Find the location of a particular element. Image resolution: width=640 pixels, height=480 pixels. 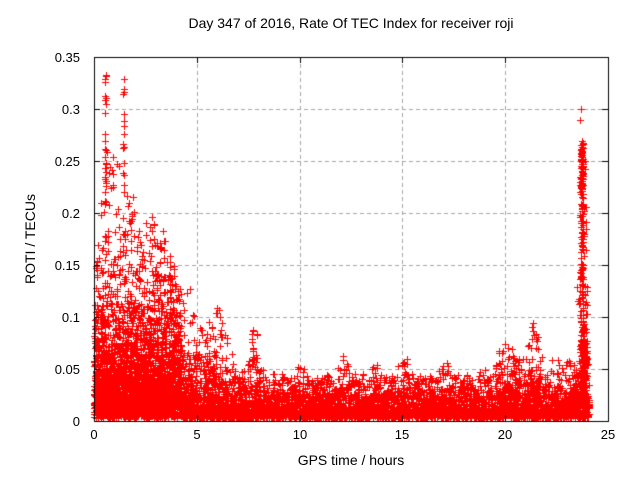

x-tick-label: 25 is located at coordinates (608, 434).